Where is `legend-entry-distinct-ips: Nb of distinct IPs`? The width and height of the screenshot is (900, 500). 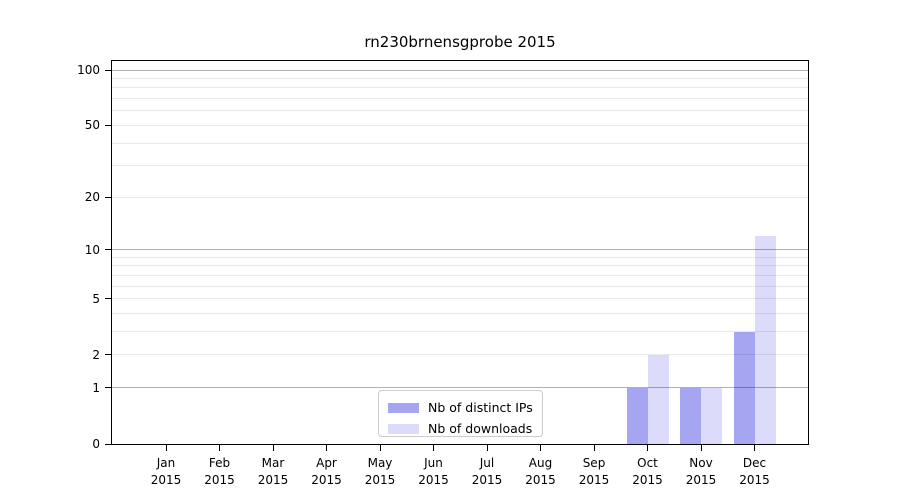 legend-entry-distinct-ips: Nb of distinct IPs is located at coordinates (461, 407).